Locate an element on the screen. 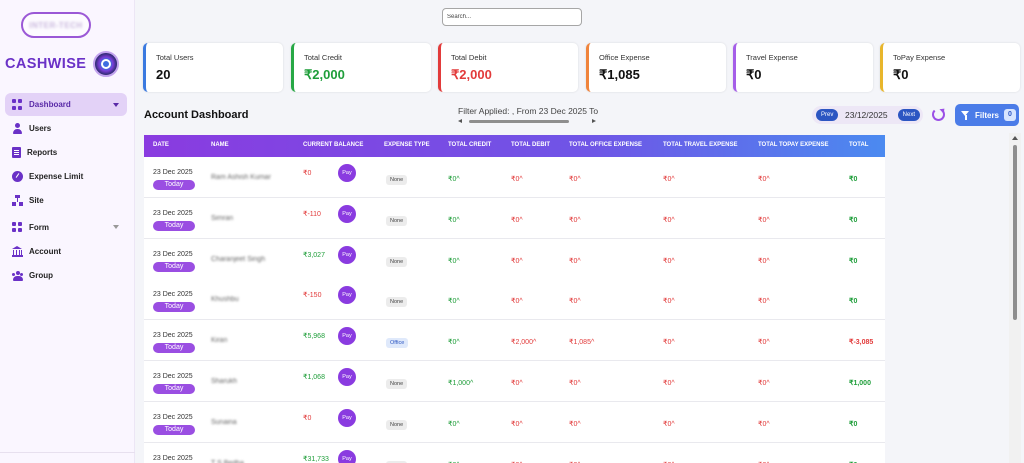  expense-type-badge: Office is located at coordinates (397, 343).